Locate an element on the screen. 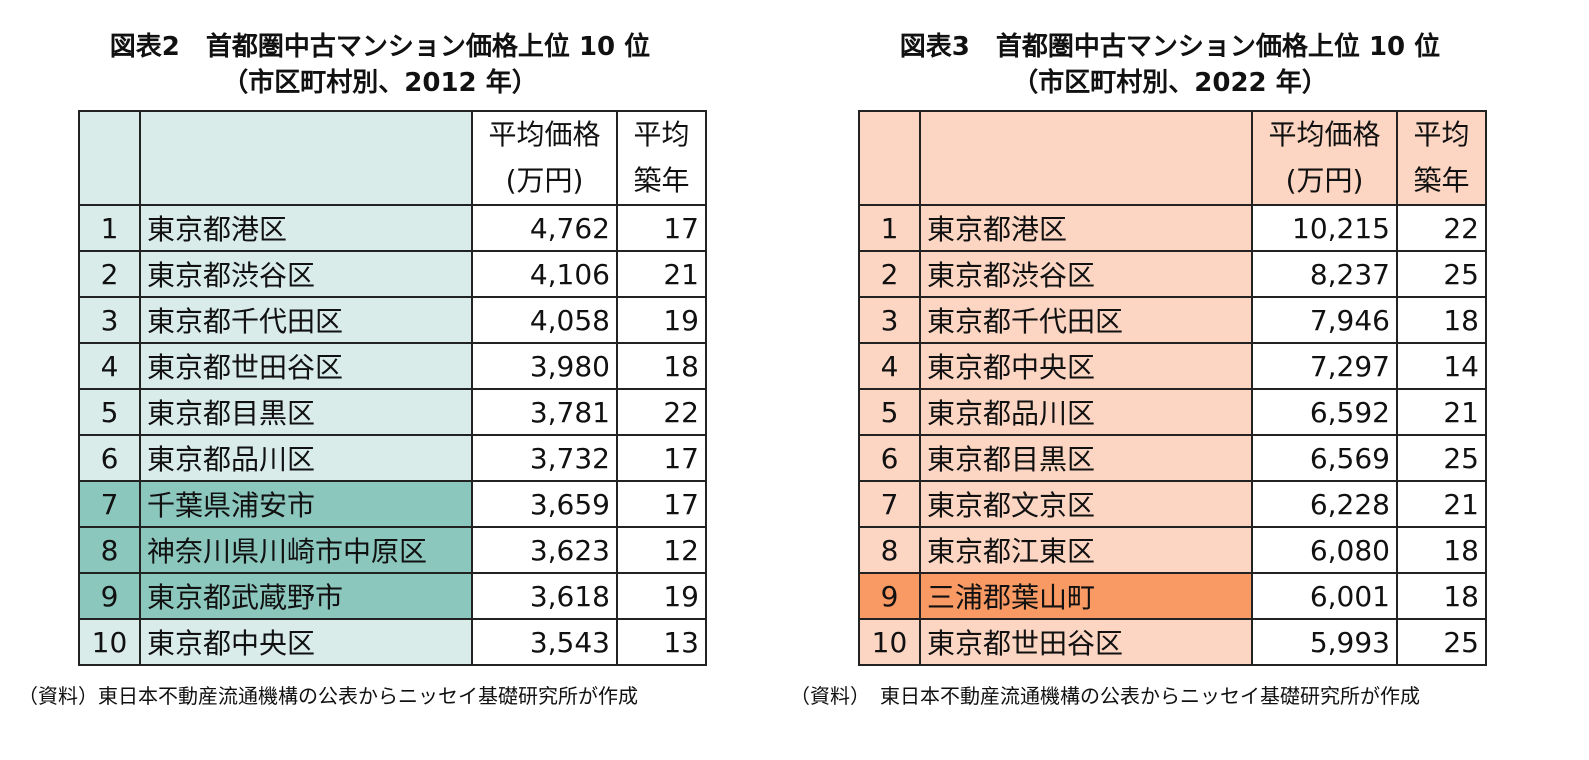 The image size is (1589, 760). table-row: 9 東京都武蔵野市 3,618 19 is located at coordinates (392, 596).